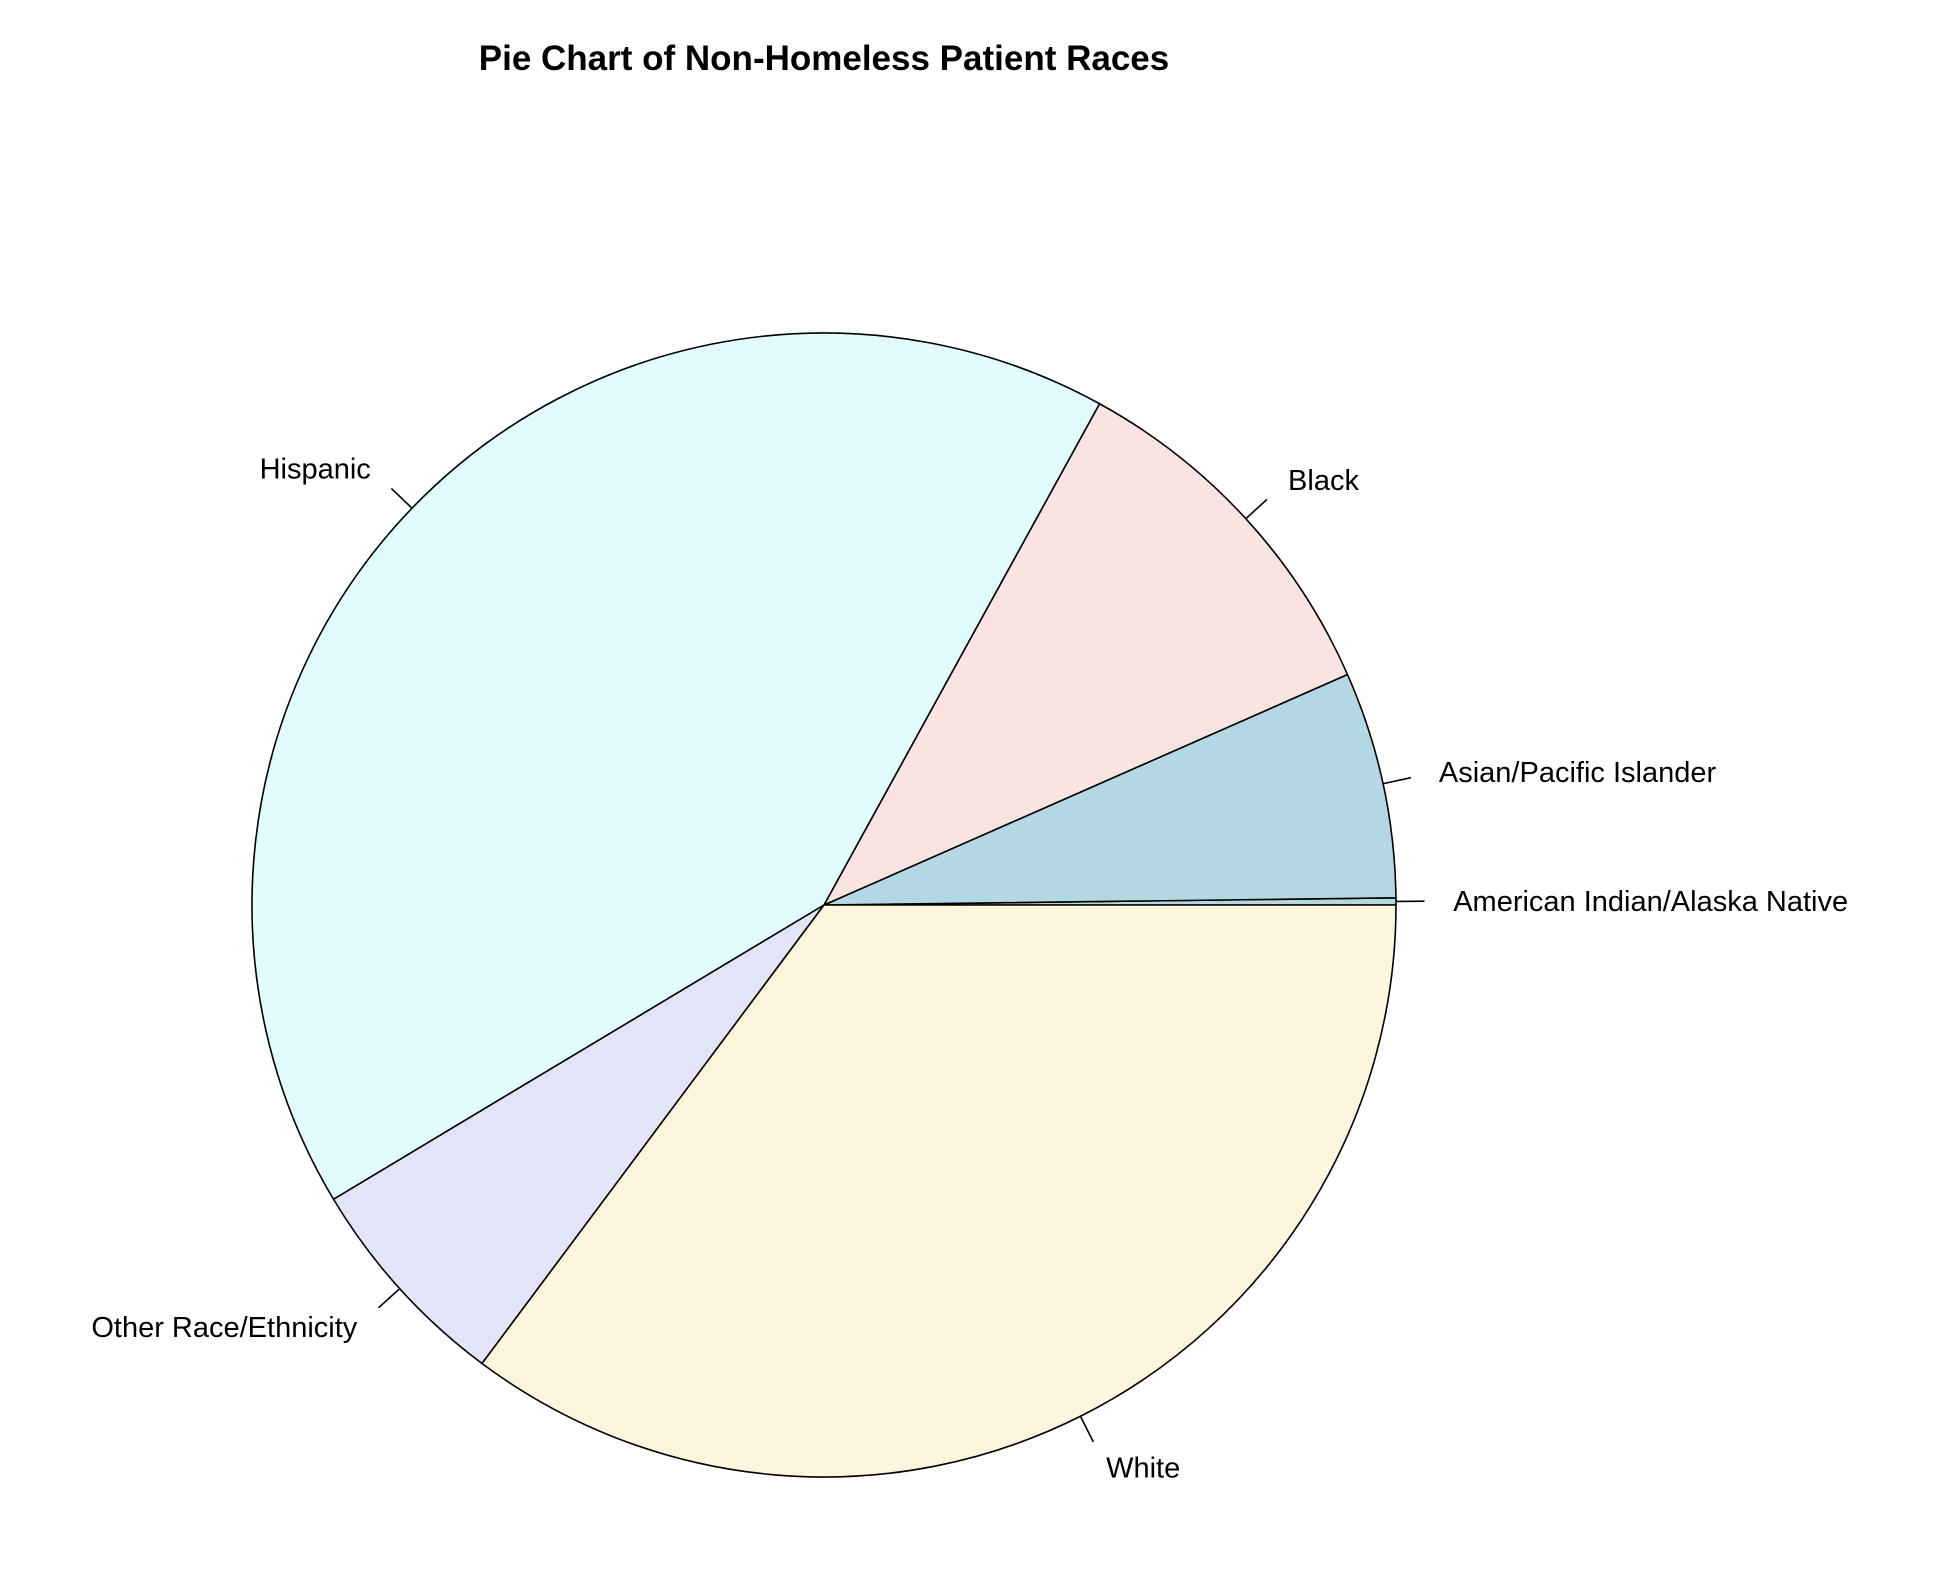 The width and height of the screenshot is (1960, 1578). Describe the element at coordinates (824, 58) in the screenshot. I see `chart-title: Pie Chart of Non-Homeless Patient Races` at that location.